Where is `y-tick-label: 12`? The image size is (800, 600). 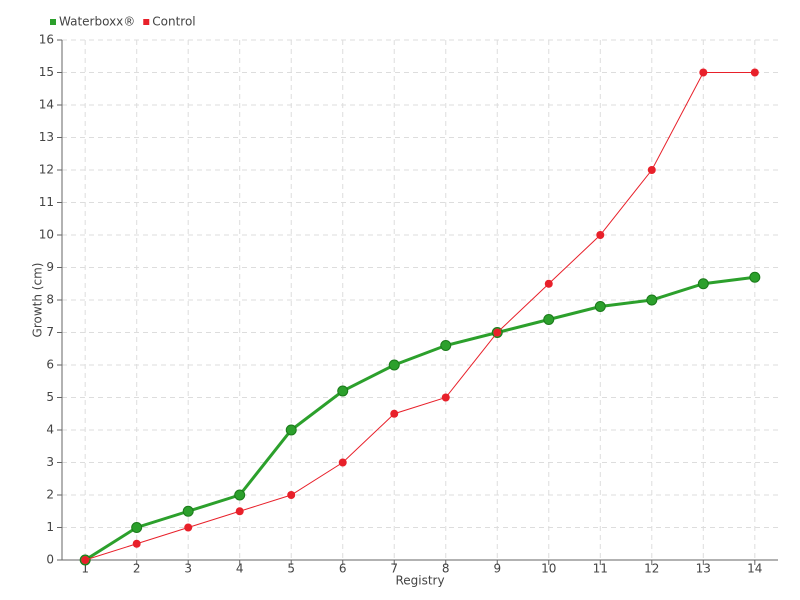
y-tick-label: 12 is located at coordinates (46, 170).